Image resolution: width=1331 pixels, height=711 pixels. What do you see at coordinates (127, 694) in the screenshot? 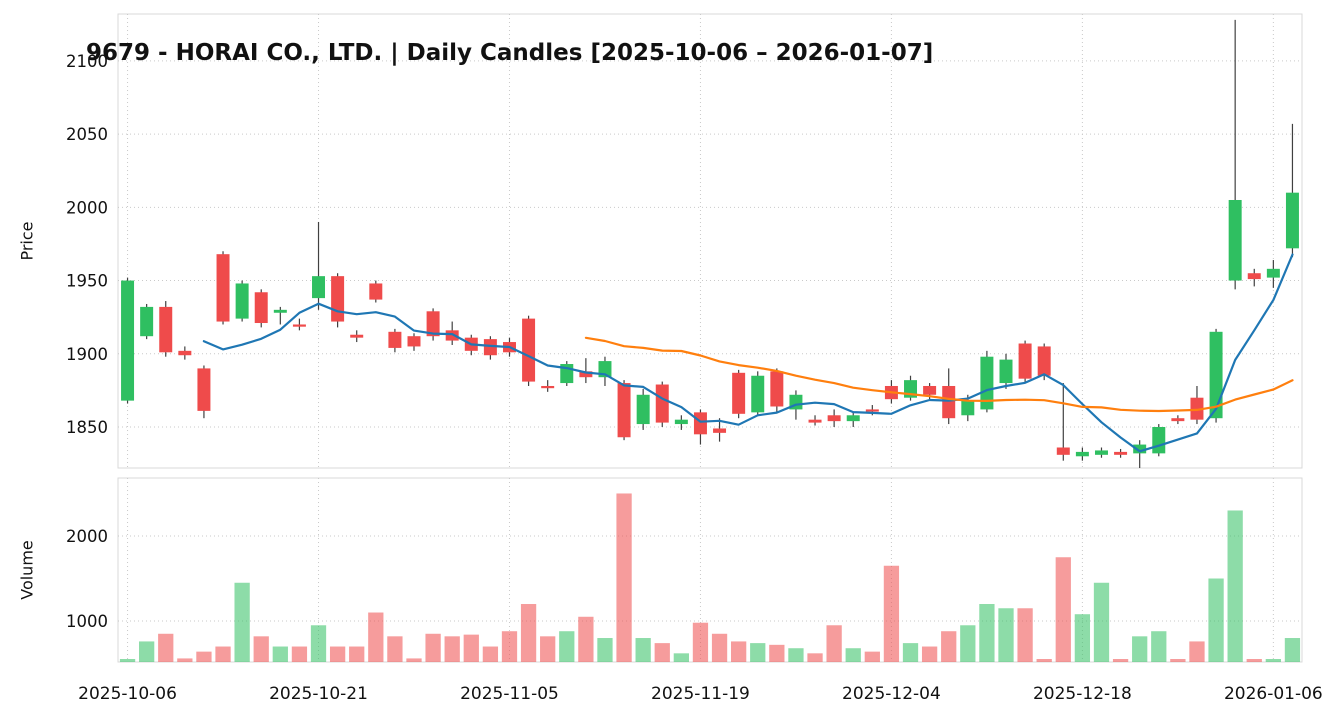
I see `x-tick-label: 2025-10-06` at bounding box center [127, 694].